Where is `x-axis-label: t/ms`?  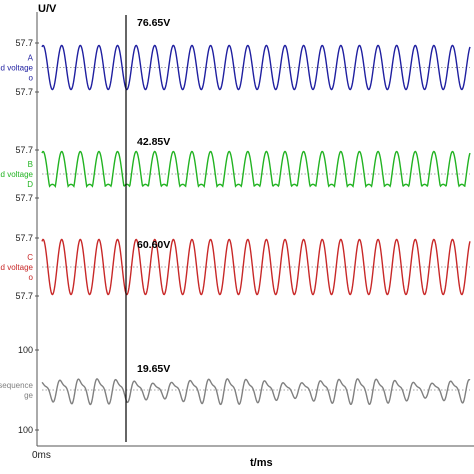 x-axis-label: t/ms is located at coordinates (261, 463).